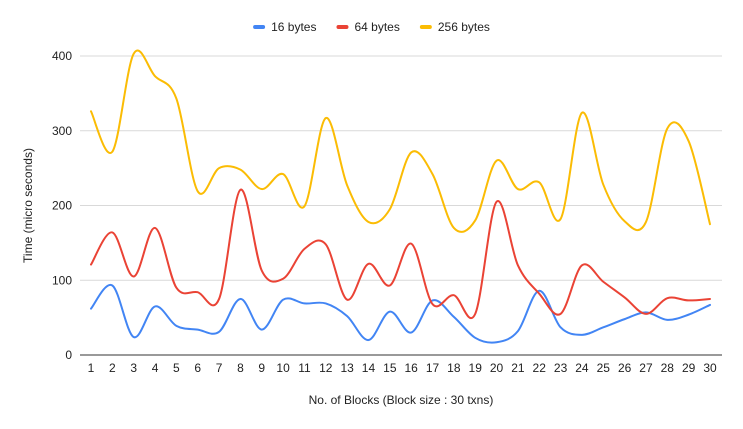  I want to click on x-tick-label: 27, so click(646, 368).